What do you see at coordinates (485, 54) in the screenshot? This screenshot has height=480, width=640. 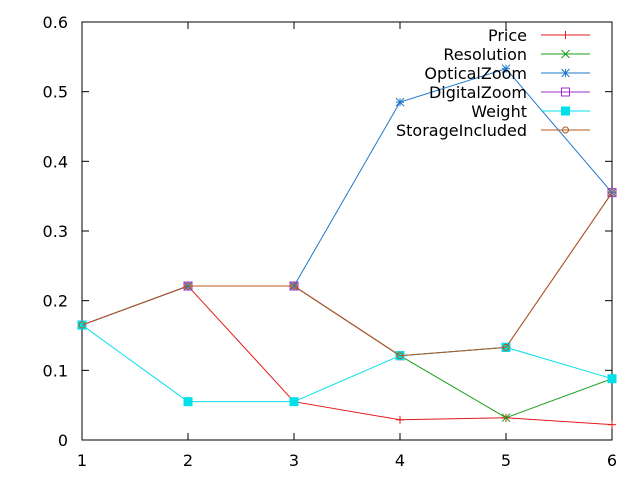 I see `legend-label: Resolution` at bounding box center [485, 54].